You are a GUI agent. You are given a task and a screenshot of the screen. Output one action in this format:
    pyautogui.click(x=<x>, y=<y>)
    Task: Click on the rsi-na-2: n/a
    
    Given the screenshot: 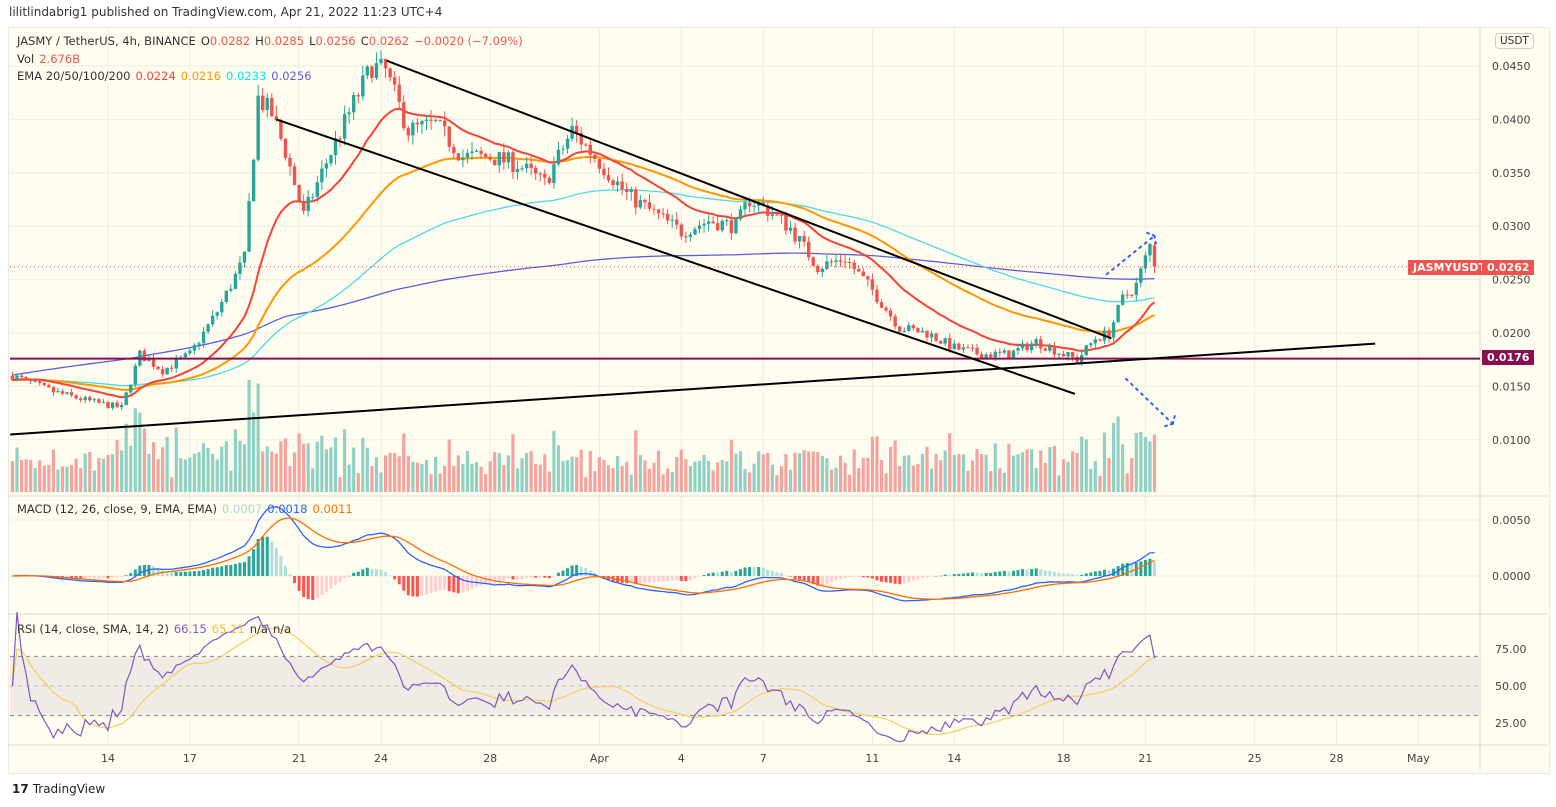 What is the action you would take?
    pyautogui.click(x=282, y=629)
    